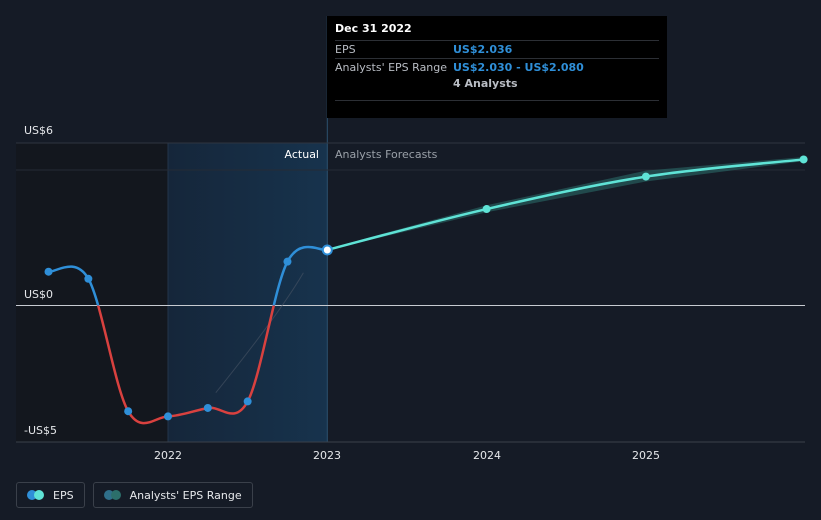 The image size is (821, 520). What do you see at coordinates (40, 430) in the screenshot?
I see `y-tick-label: -US$5` at bounding box center [40, 430].